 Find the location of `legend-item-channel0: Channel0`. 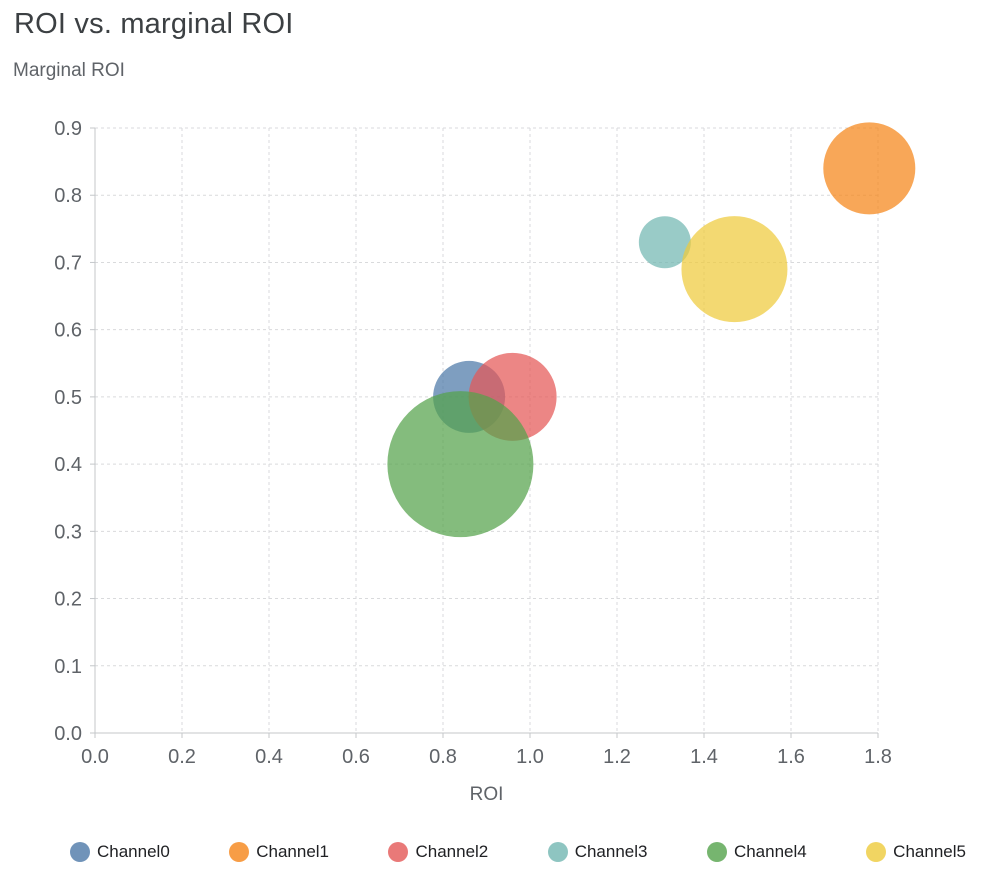

legend-item-channel0: Channel0 is located at coordinates (120, 852).